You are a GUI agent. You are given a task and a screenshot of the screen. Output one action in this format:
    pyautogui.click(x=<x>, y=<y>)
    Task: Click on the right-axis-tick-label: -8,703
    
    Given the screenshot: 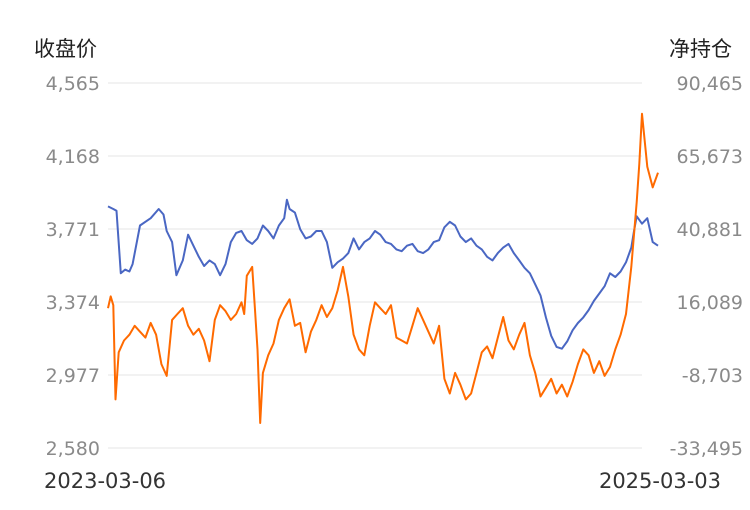 What is the action you would take?
    pyautogui.click(x=712, y=376)
    